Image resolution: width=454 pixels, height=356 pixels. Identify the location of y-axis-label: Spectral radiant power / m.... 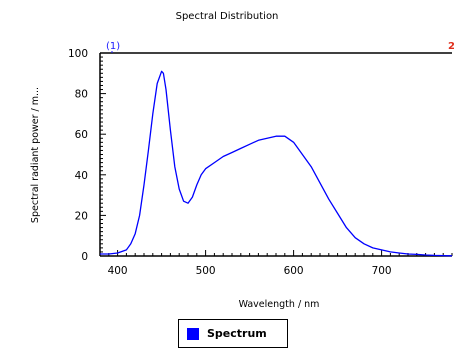
(35, 155).